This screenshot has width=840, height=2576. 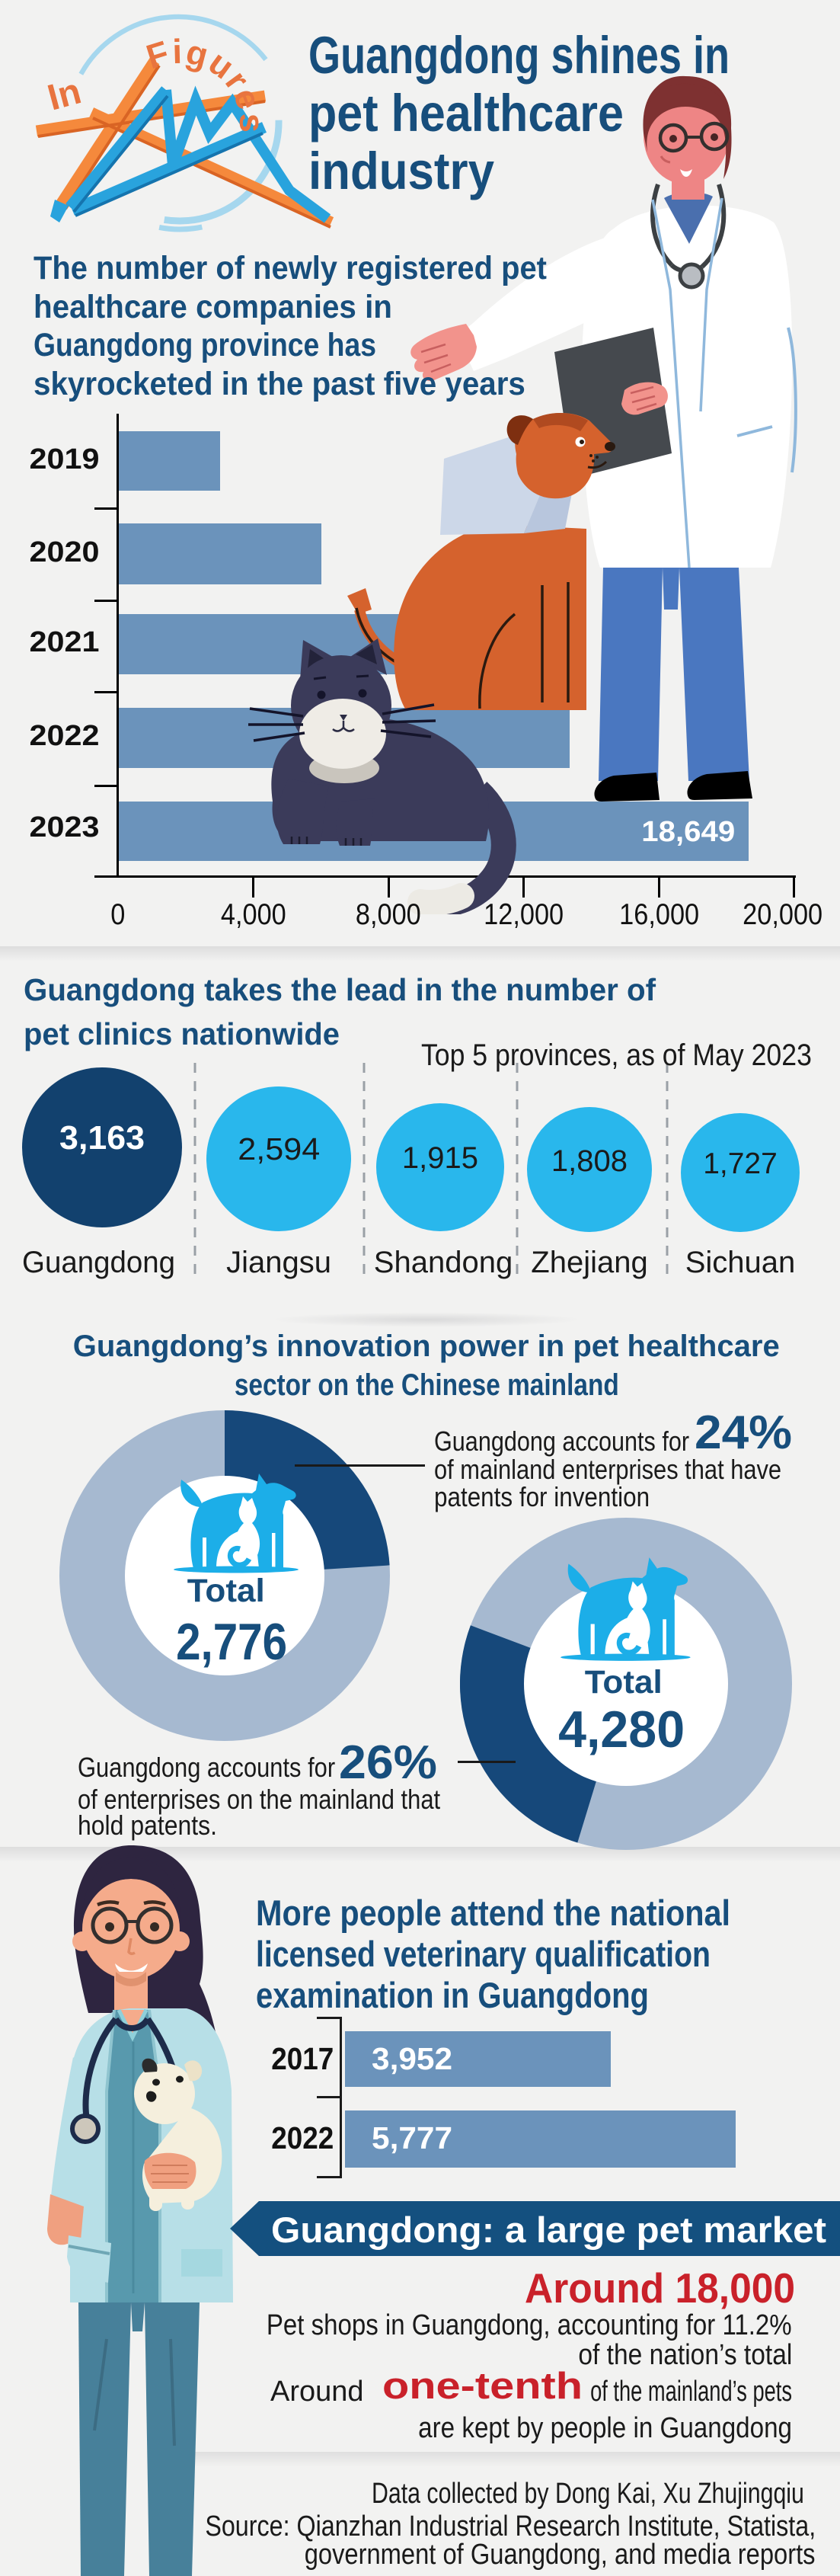 I want to click on svg-text: In, so click(x=64, y=94).